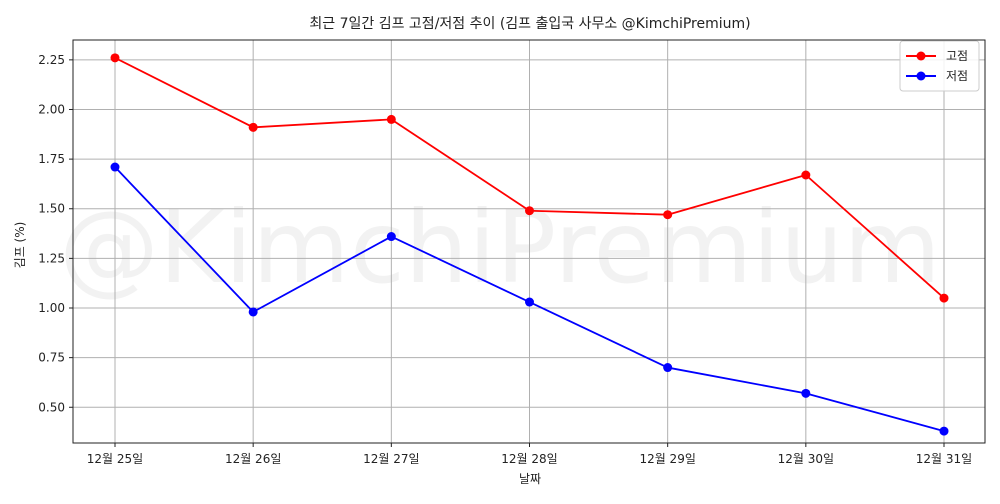 This screenshot has height=504, width=1000. Describe the element at coordinates (957, 56) in the screenshot. I see `legend-label-high: 고점` at that location.